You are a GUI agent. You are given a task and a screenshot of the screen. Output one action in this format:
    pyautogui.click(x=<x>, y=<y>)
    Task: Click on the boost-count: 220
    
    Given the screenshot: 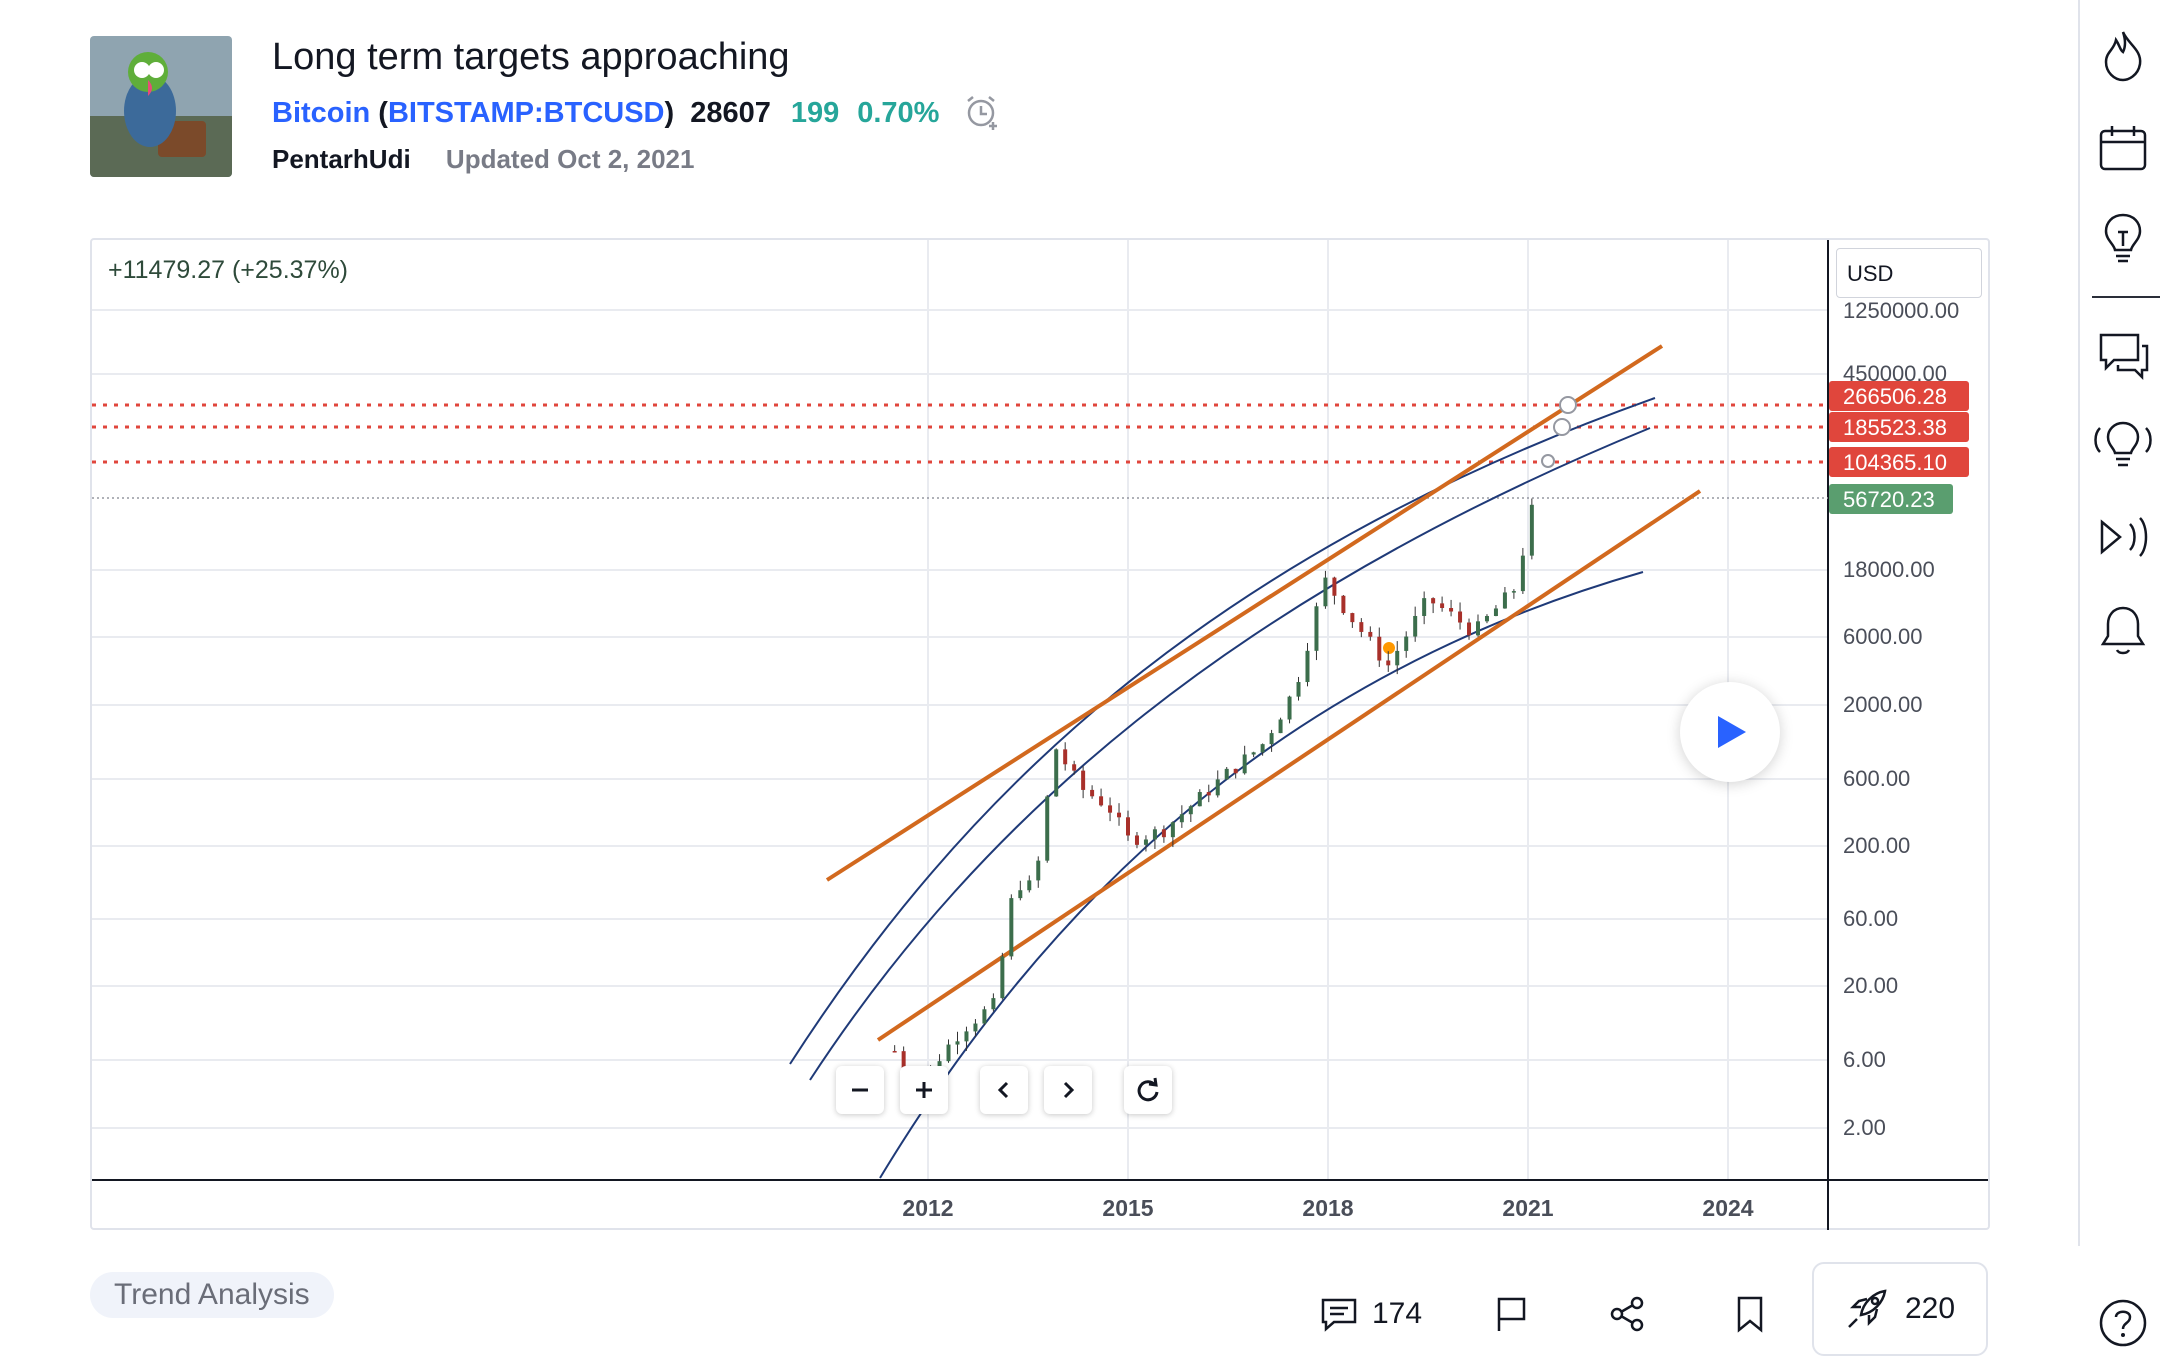 What is the action you would take?
    pyautogui.click(x=1930, y=1308)
    